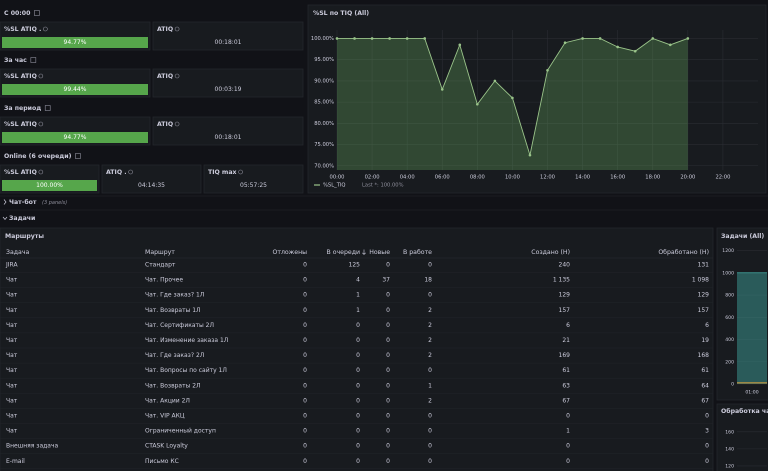  Describe the element at coordinates (683, 252) in the screenshot. I see `column-header: Обработано (Н)` at that location.